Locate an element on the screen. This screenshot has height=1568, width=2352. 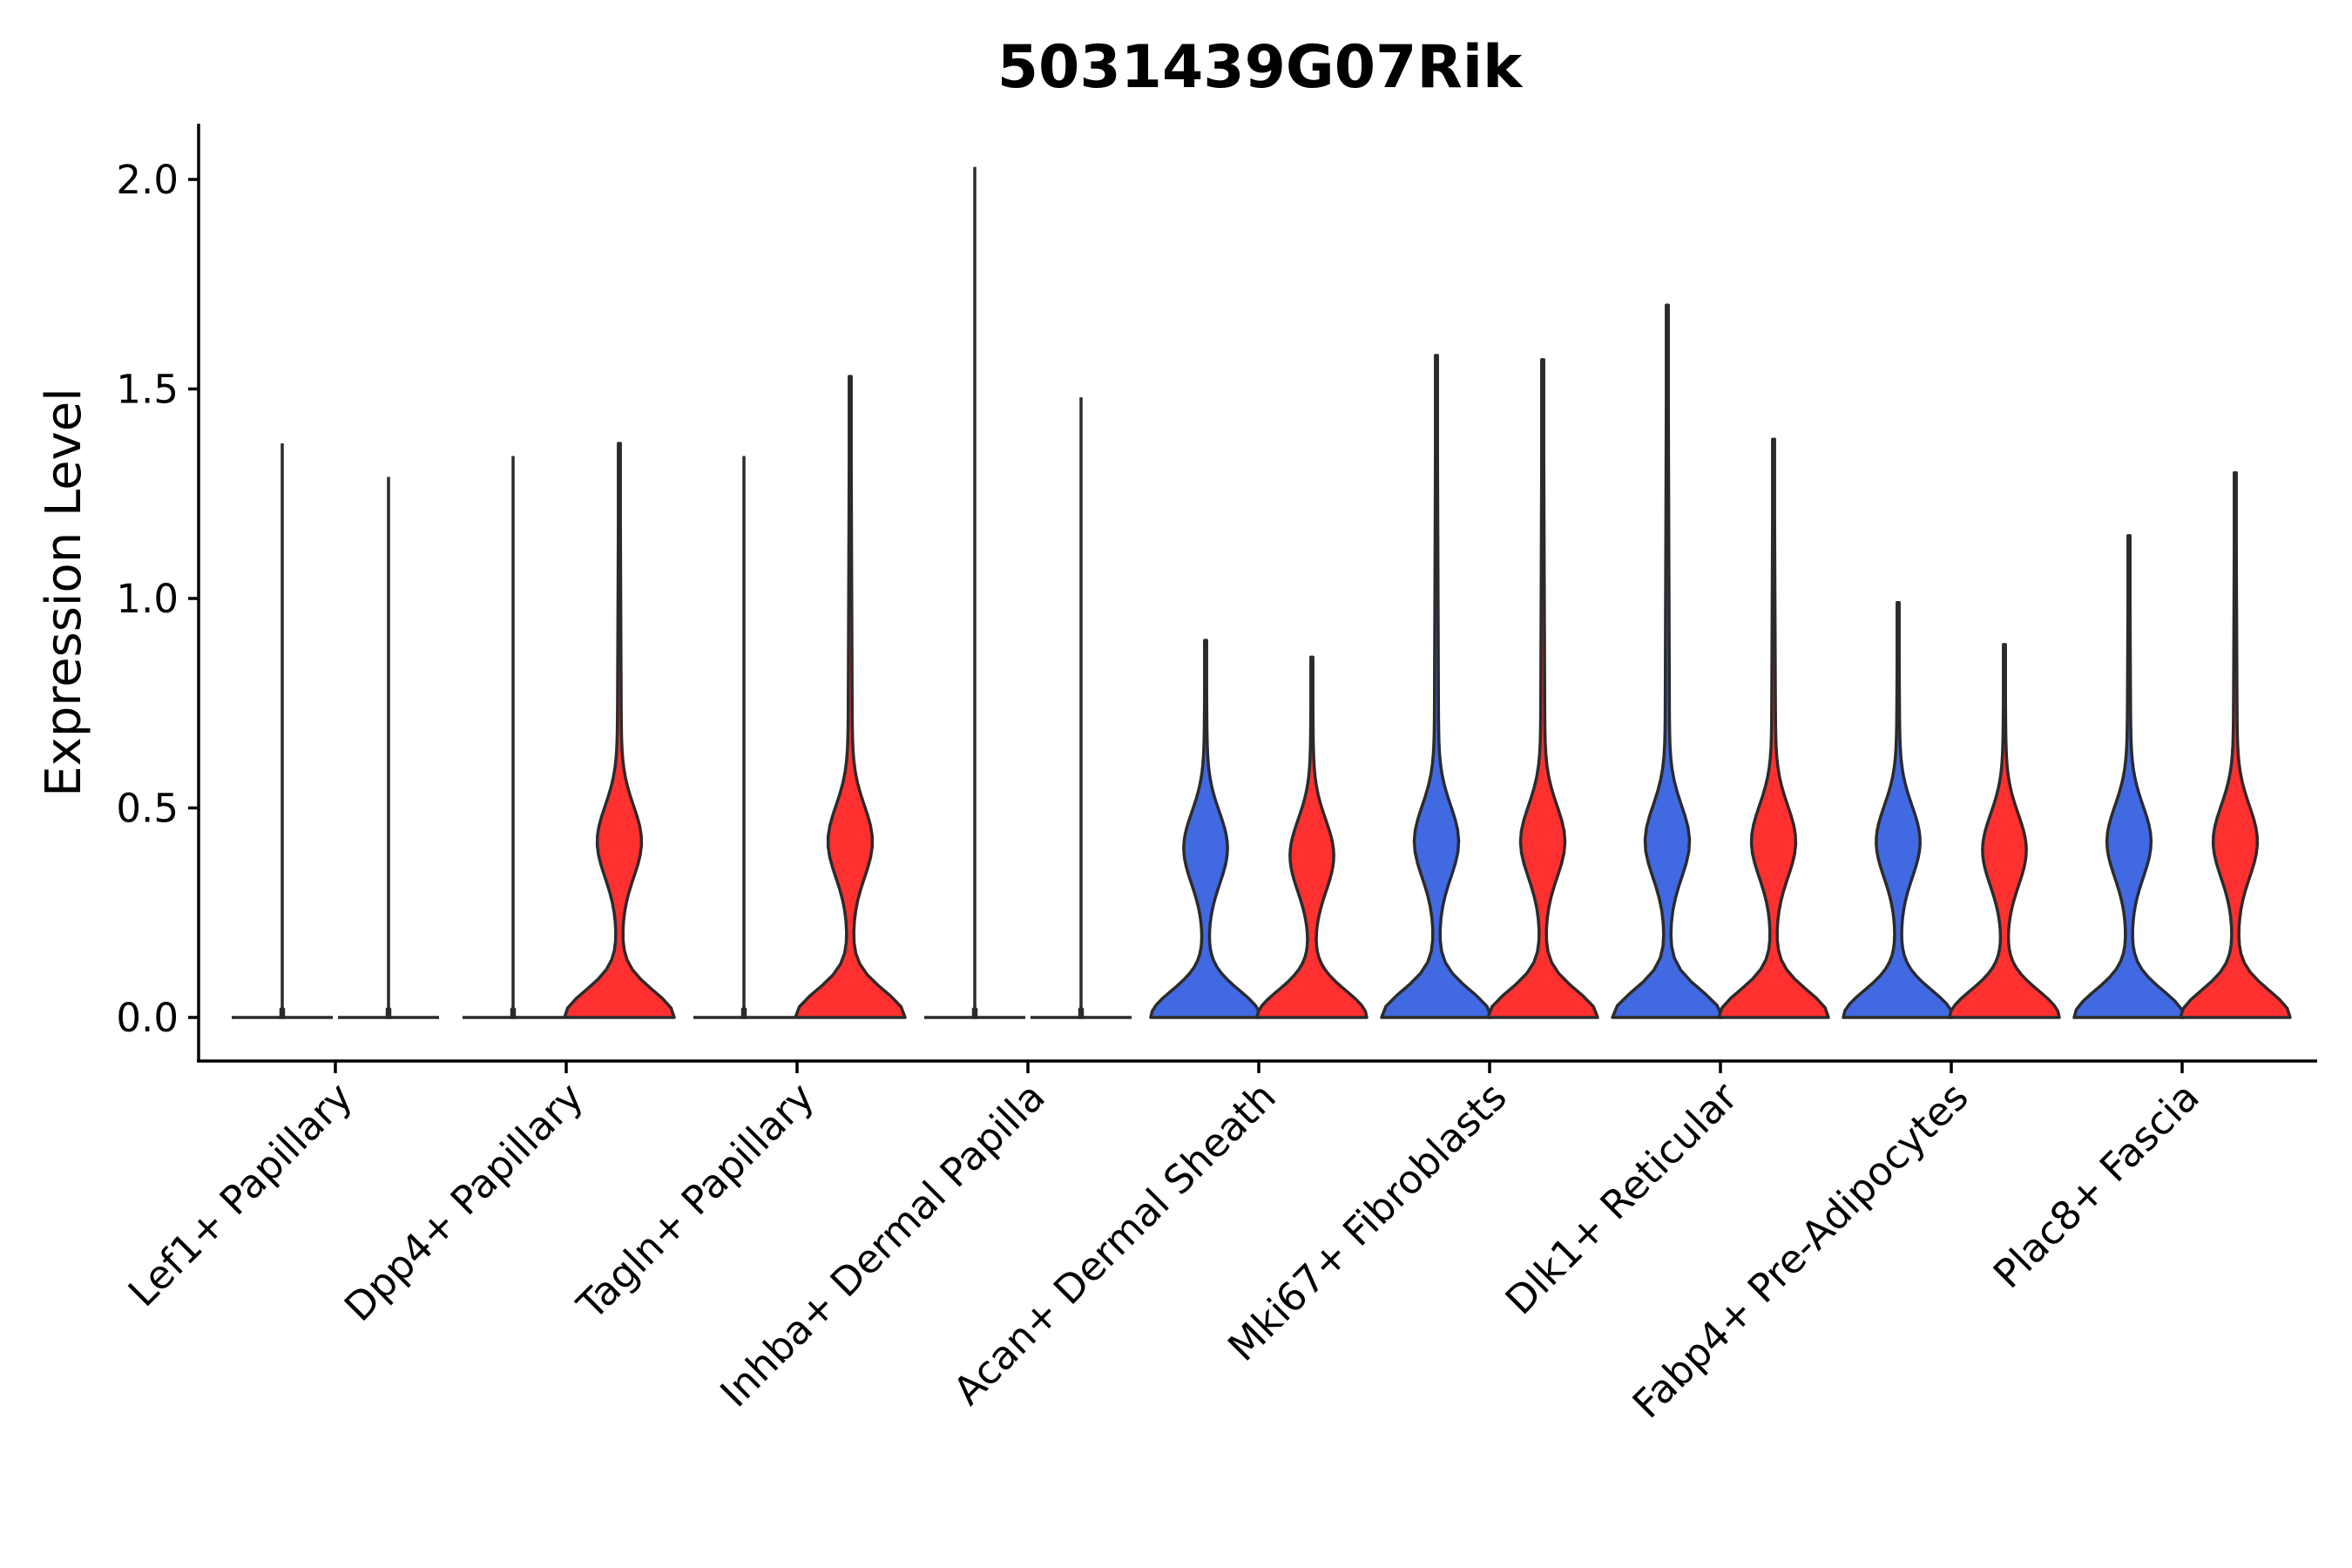
chart-title: 5031439G07Rik is located at coordinates (1260, 67).